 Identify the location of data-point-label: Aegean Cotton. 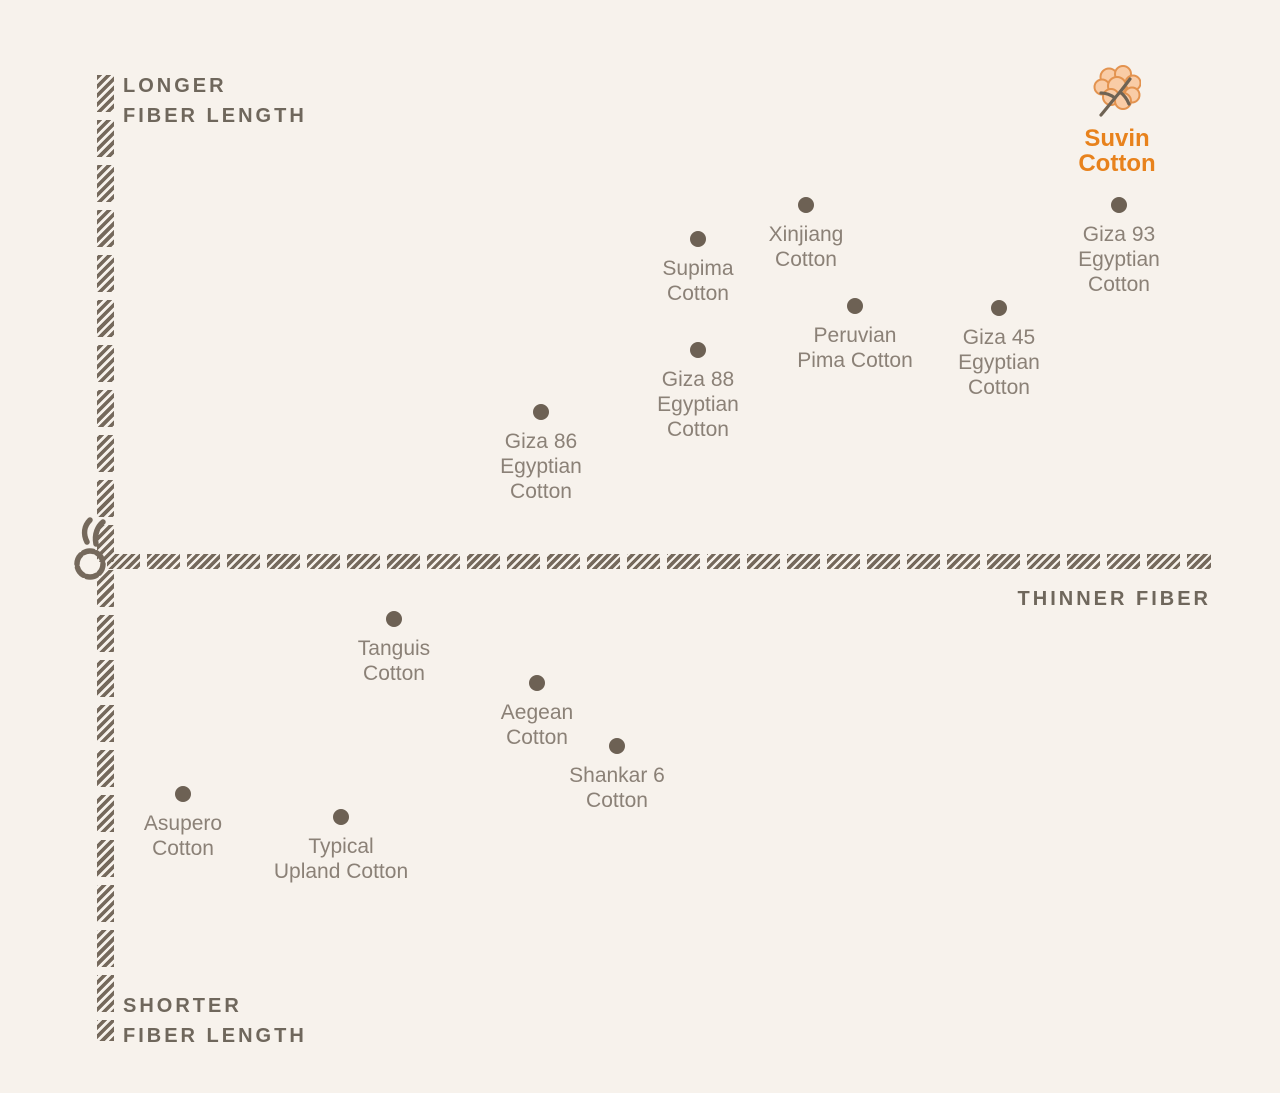
(537, 725).